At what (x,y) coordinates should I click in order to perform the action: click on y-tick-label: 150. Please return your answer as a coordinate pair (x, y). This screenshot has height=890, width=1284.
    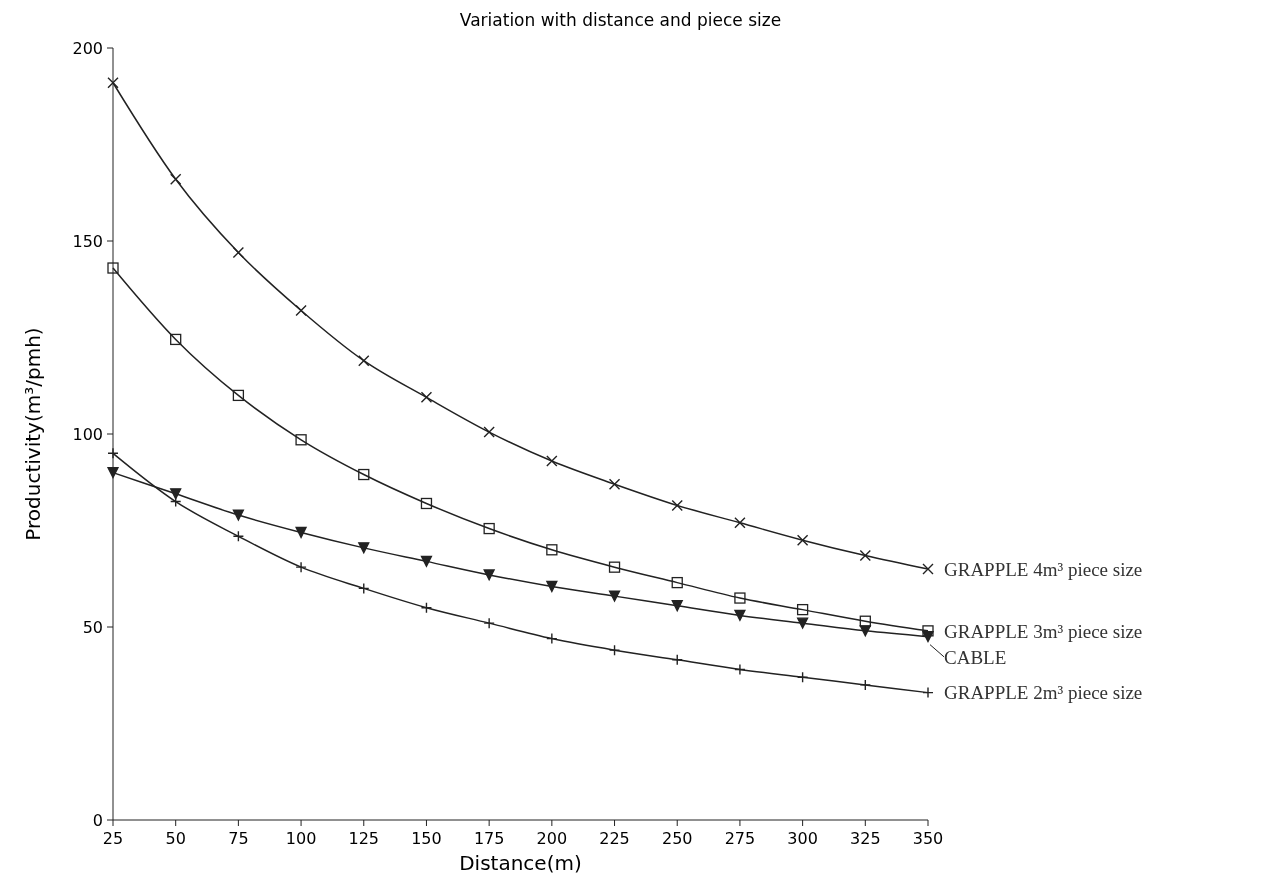
    Looking at the image, I should click on (87, 241).